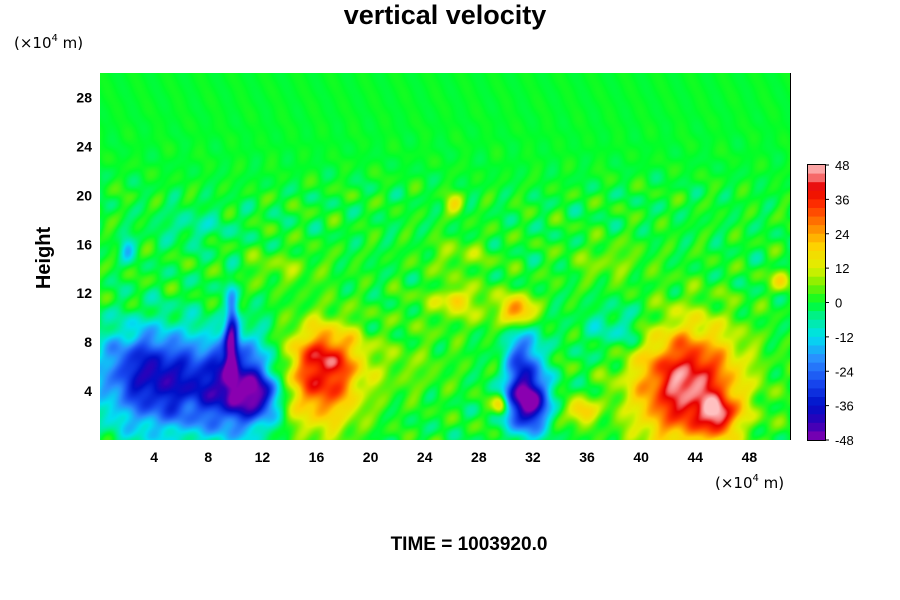 The height and width of the screenshot is (600, 900). What do you see at coordinates (88, 391) in the screenshot?
I see `y-tick-label: 4` at bounding box center [88, 391].